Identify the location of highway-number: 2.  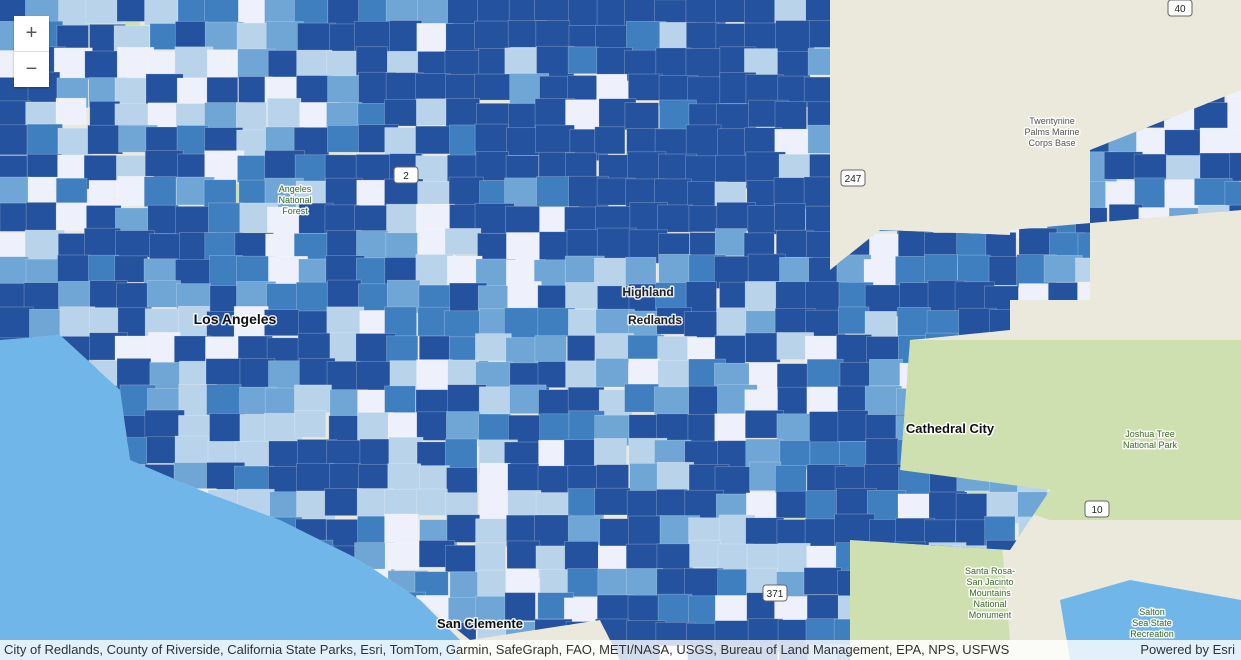
(406, 176).